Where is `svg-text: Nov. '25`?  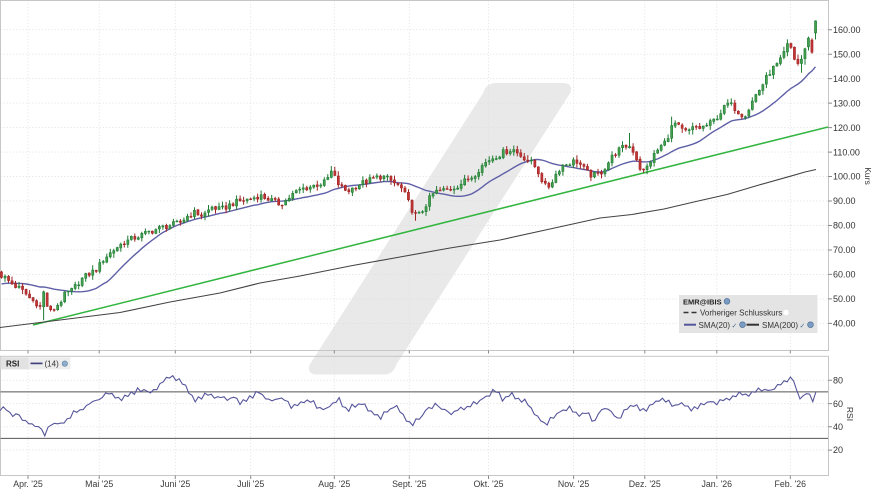
svg-text: Nov. '25 is located at coordinates (573, 484).